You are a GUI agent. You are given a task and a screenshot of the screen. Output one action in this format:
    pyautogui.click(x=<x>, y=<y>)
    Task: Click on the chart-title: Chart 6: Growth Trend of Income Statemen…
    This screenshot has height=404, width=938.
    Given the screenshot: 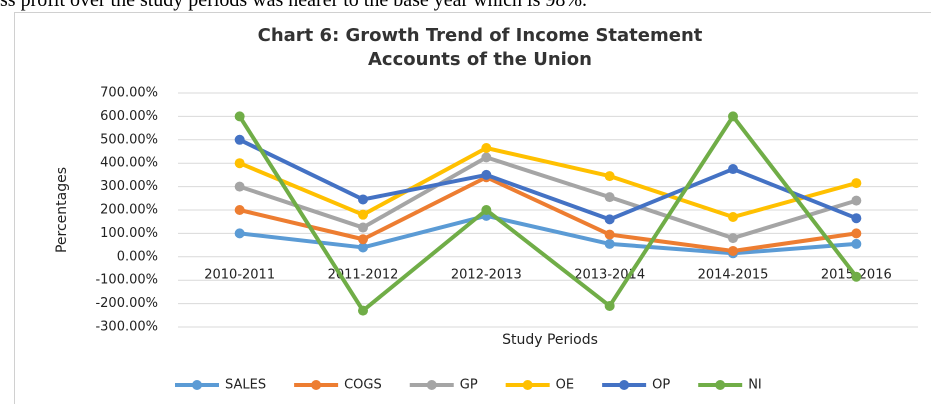 What is the action you would take?
    pyautogui.click(x=480, y=47)
    